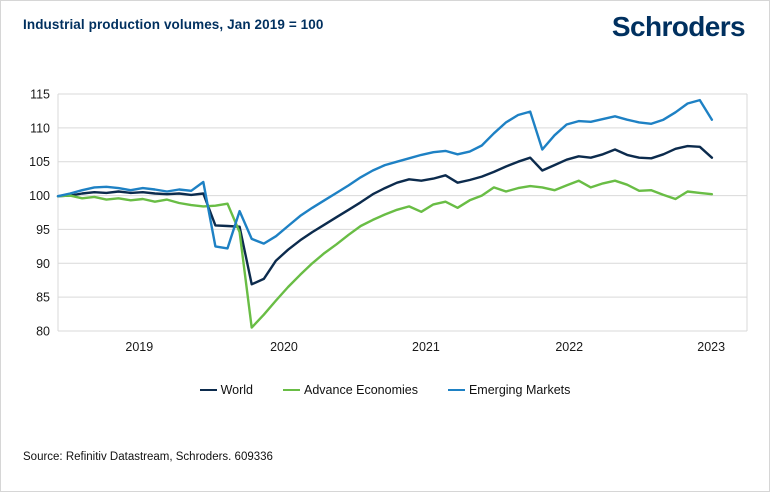 The image size is (770, 492). What do you see at coordinates (519, 390) in the screenshot?
I see `legend-label: Emerging Markets` at bounding box center [519, 390].